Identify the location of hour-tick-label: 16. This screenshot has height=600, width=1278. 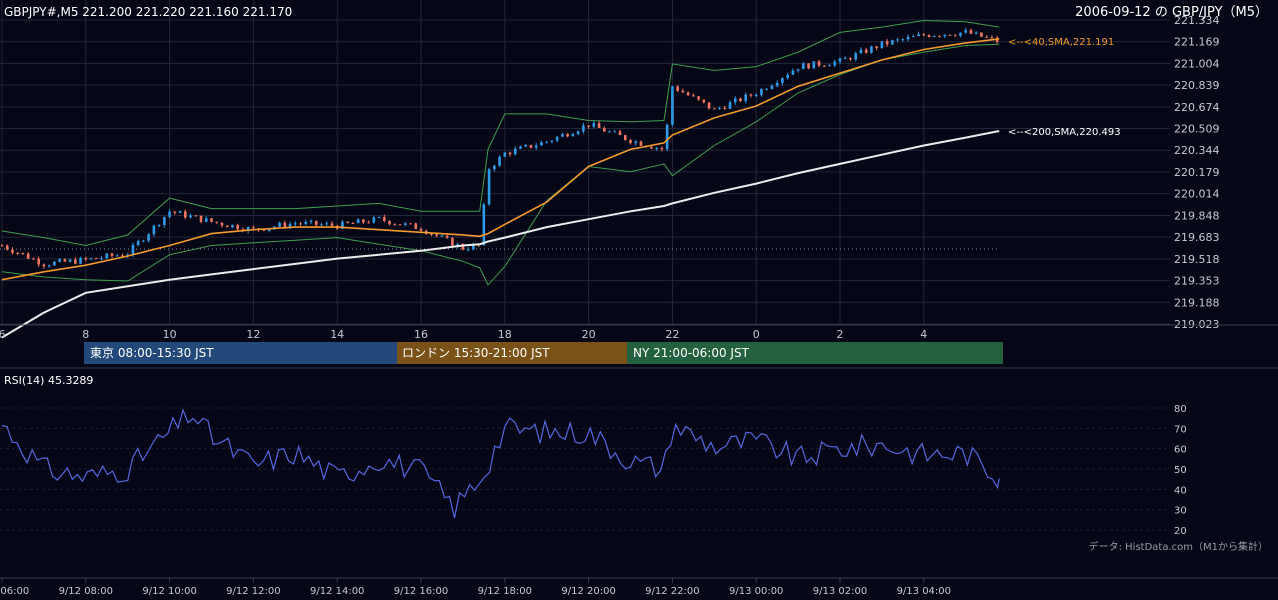
(421, 334).